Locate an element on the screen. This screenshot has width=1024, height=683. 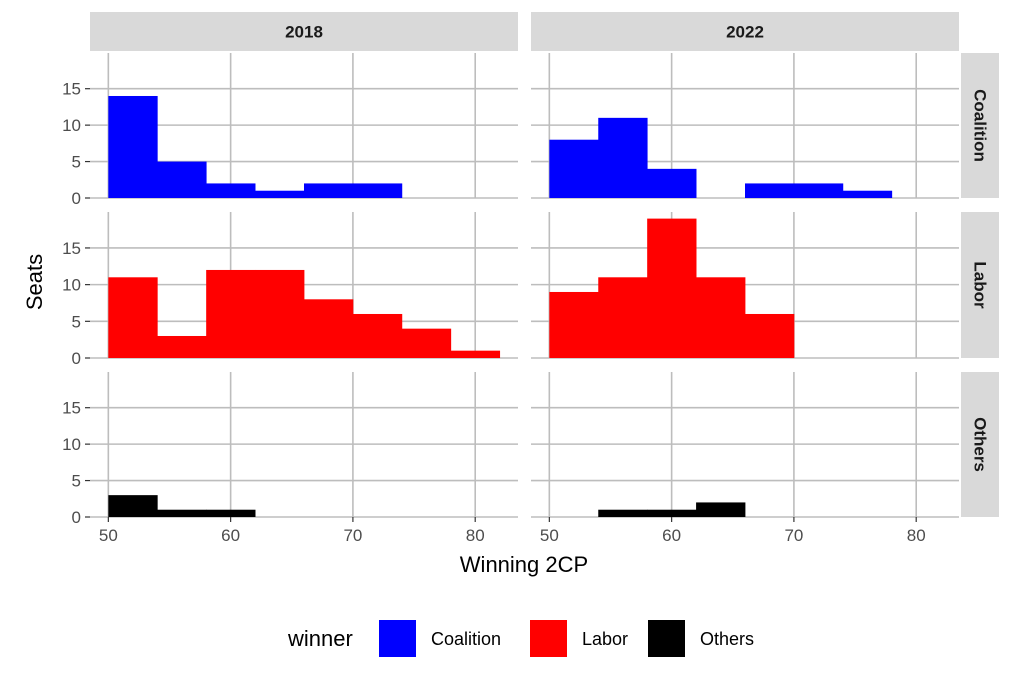
strip-bg-2018 is located at coordinates (304, 31).